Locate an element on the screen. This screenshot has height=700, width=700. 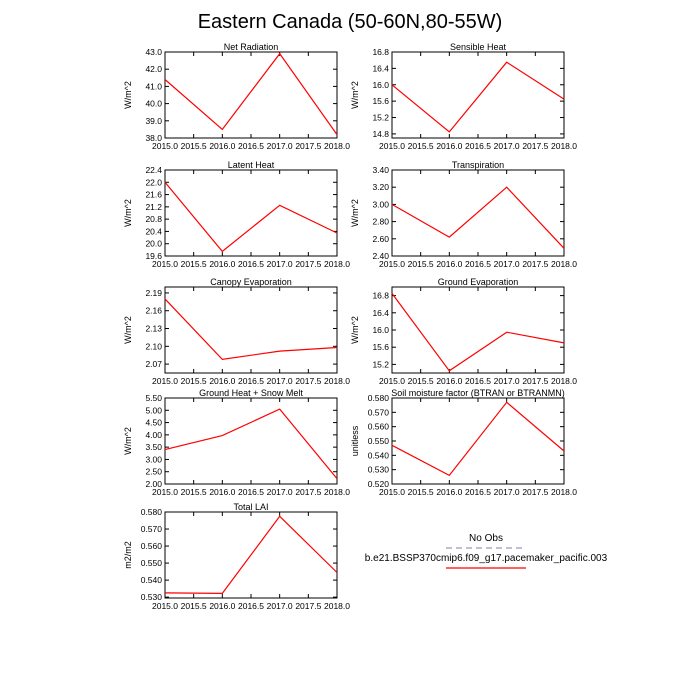
y-tick-label: 16.0 is located at coordinates (380, 330).